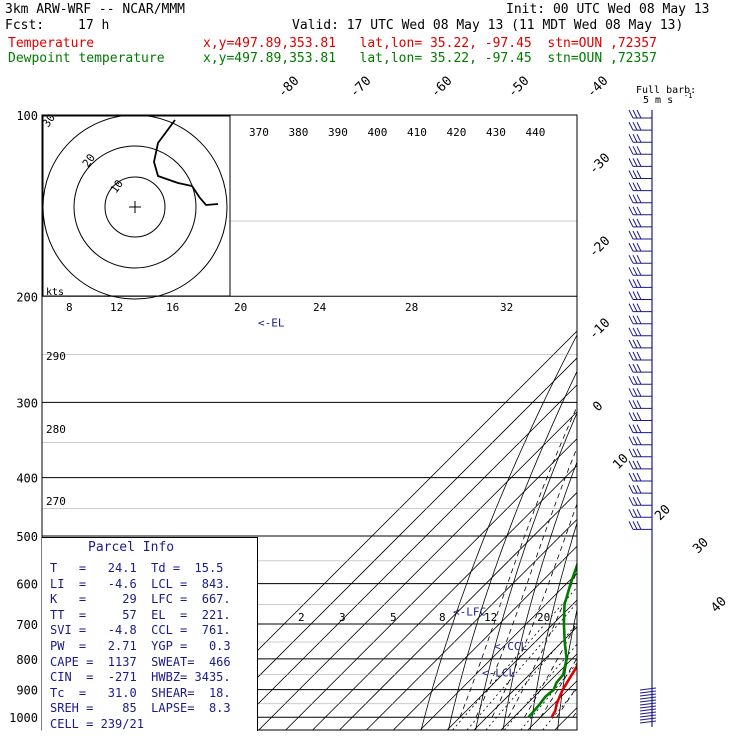 This screenshot has height=740, width=740. Describe the element at coordinates (27, 116) in the screenshot. I see `pressure-label: 100` at that location.